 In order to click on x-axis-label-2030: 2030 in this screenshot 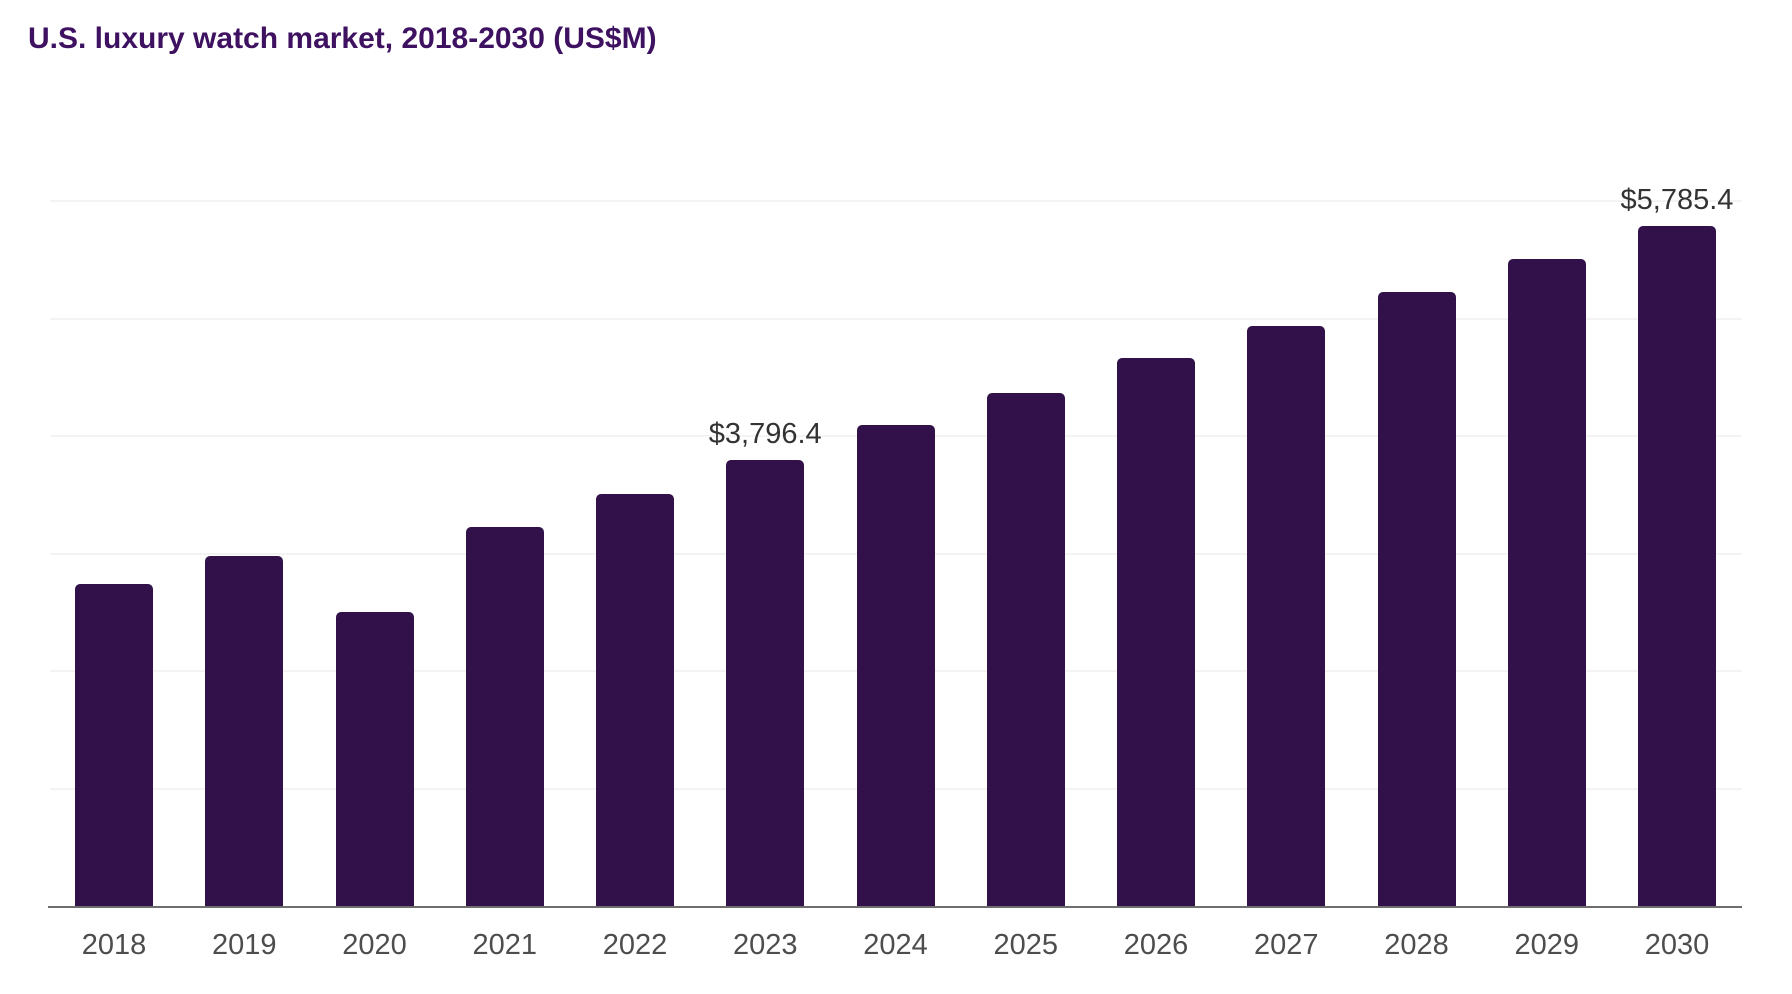, I will do `click(1677, 945)`.